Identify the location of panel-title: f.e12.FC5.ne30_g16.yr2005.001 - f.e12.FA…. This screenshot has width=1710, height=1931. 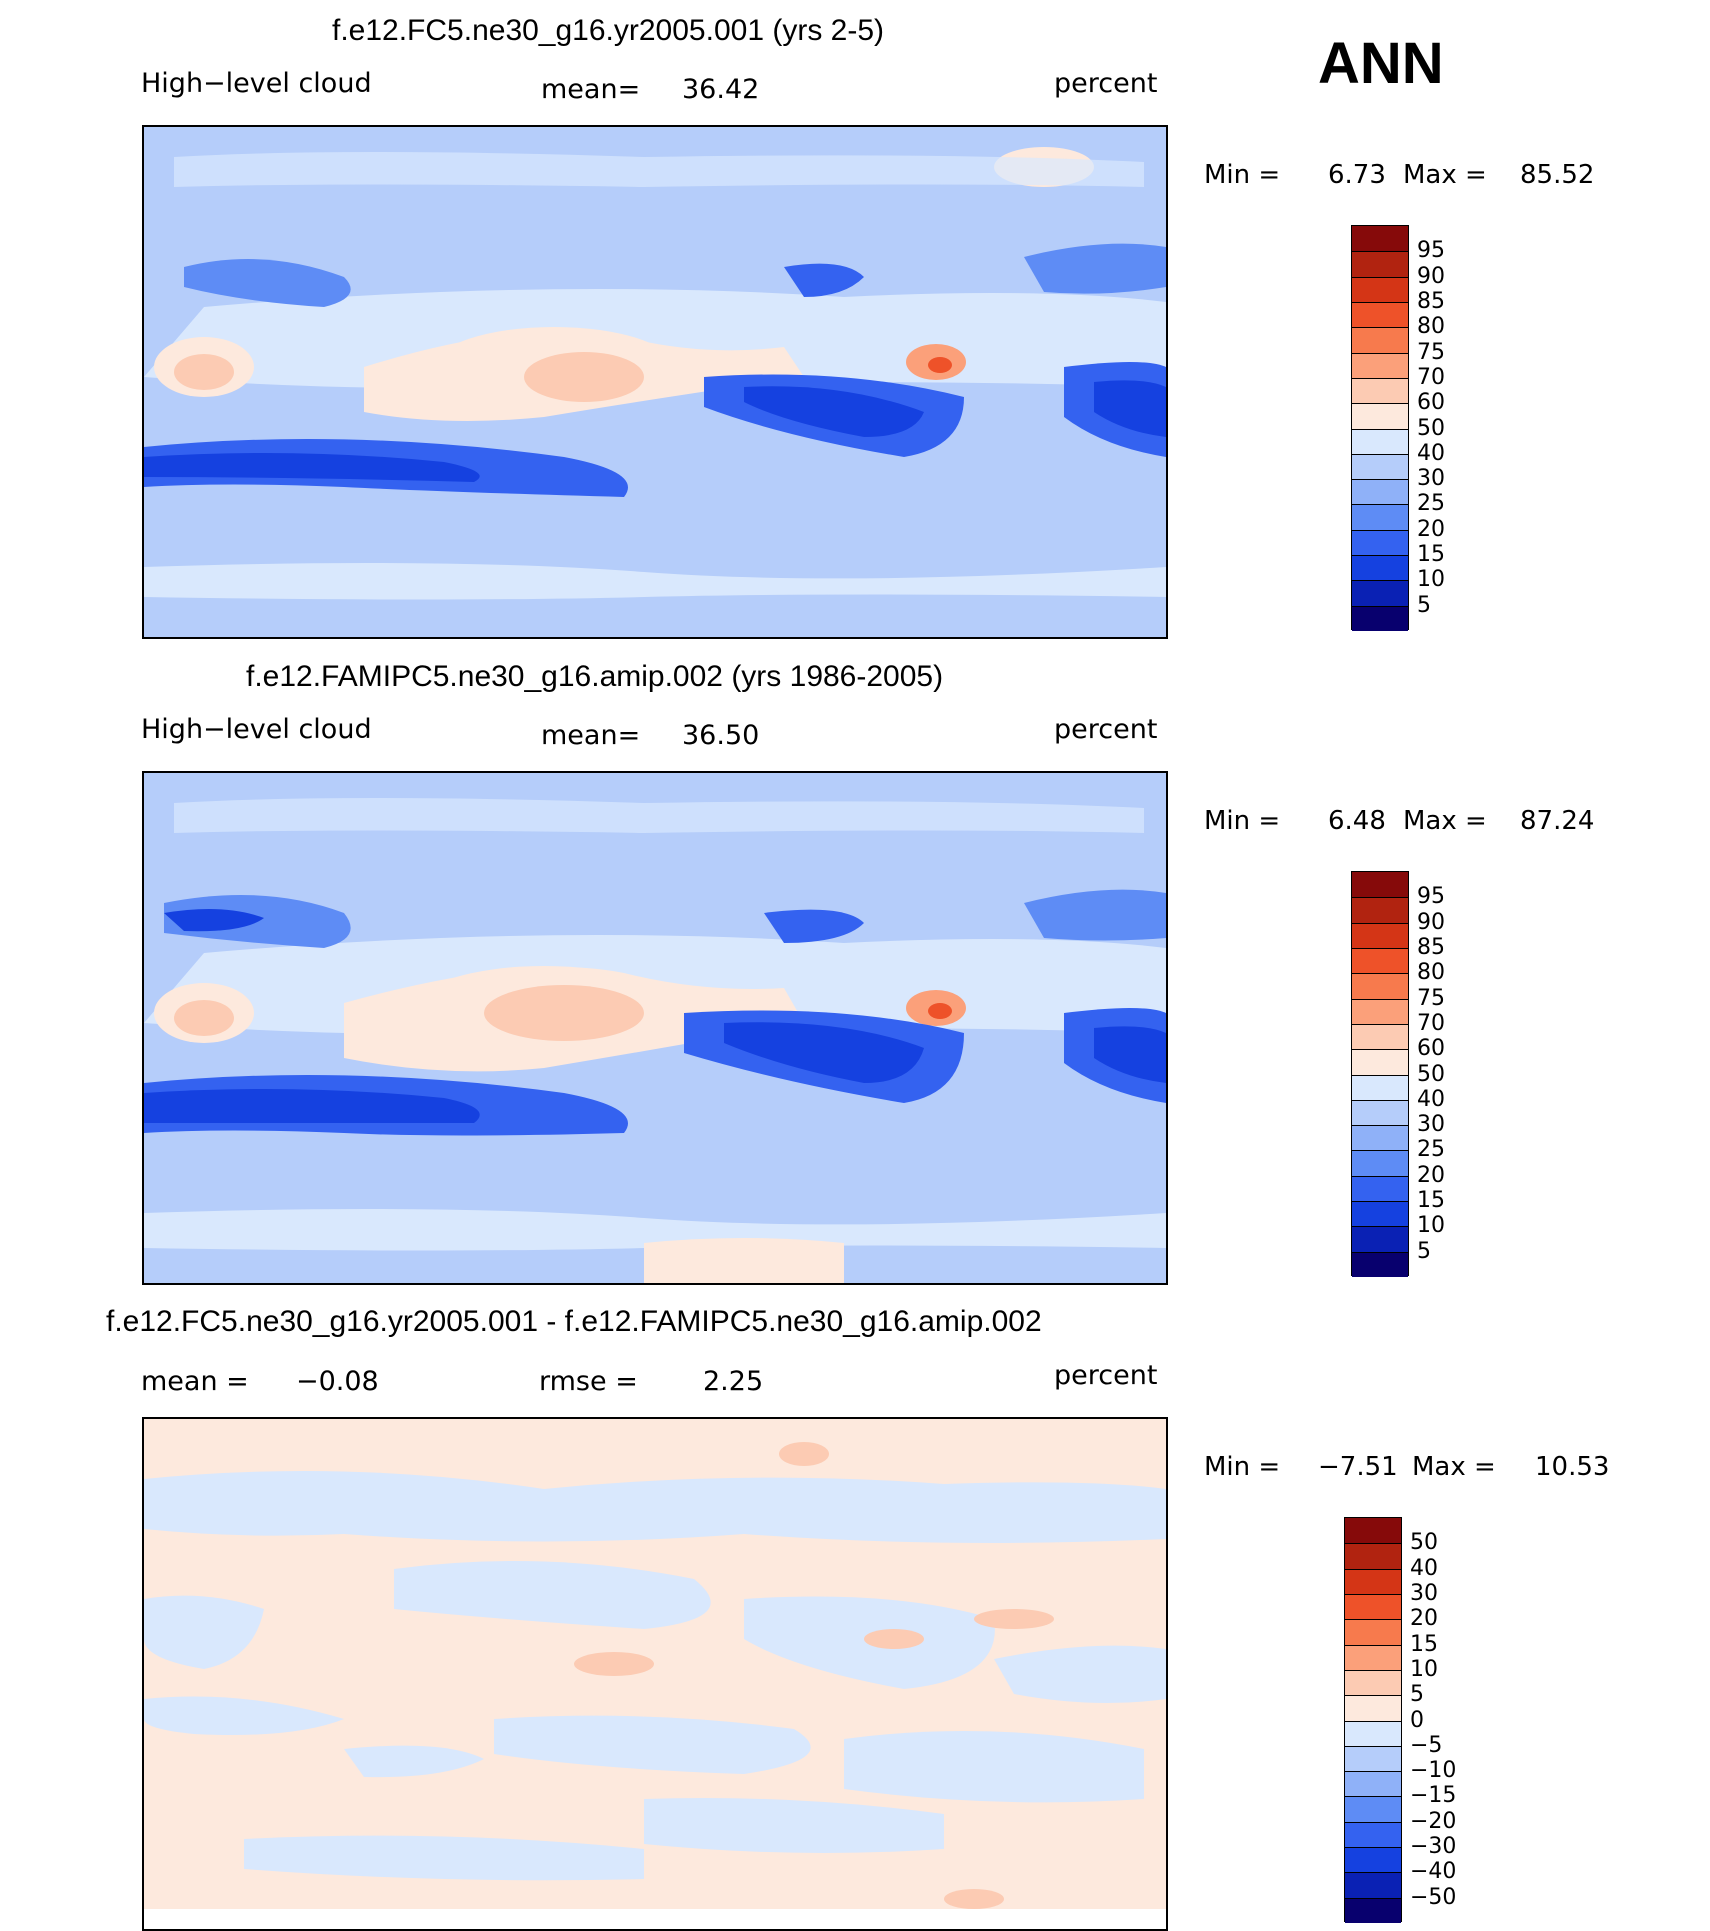
(574, 1321).